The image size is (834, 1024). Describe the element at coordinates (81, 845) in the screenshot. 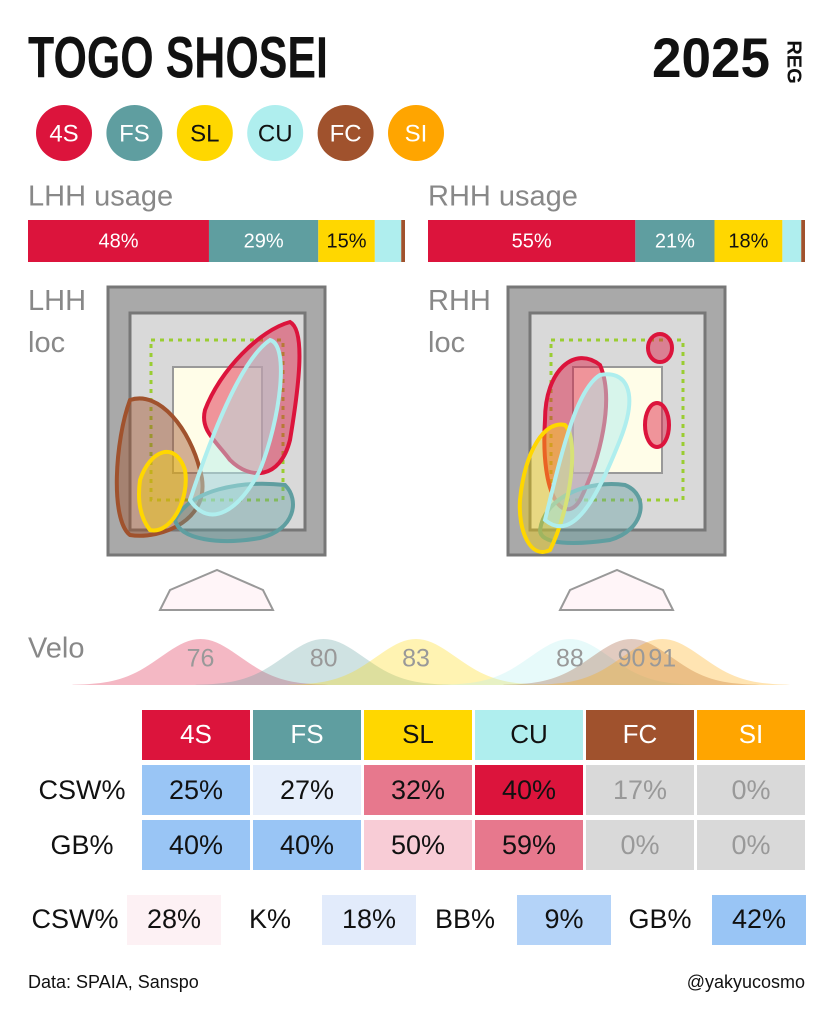

I see `table-row-label: GB%` at that location.